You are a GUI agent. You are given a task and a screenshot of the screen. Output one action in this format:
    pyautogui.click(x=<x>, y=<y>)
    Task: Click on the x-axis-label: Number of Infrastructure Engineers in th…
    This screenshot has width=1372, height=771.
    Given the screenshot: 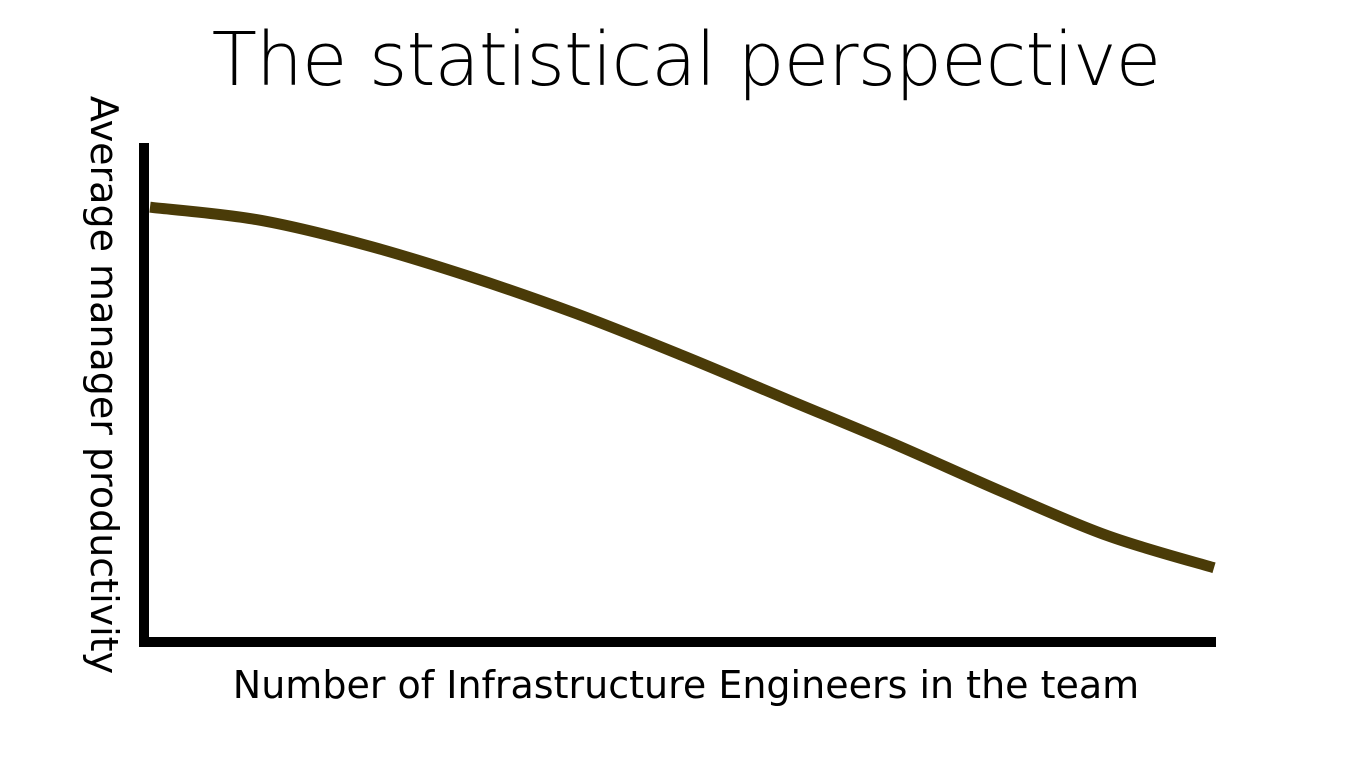 What is the action you would take?
    pyautogui.click(x=686, y=685)
    